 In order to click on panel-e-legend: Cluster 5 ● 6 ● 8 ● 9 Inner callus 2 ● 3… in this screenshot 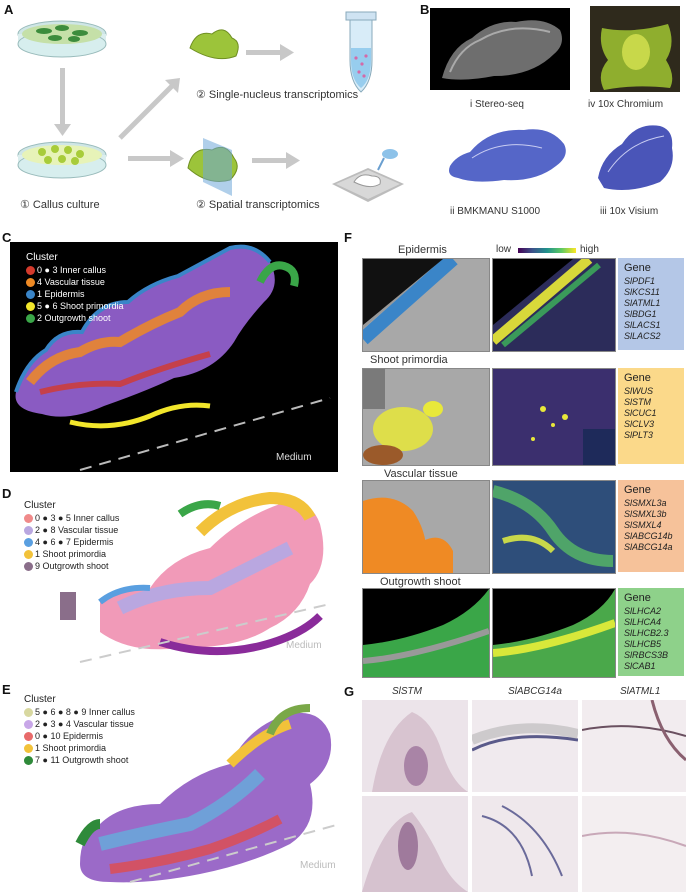, I will do `click(79, 730)`.